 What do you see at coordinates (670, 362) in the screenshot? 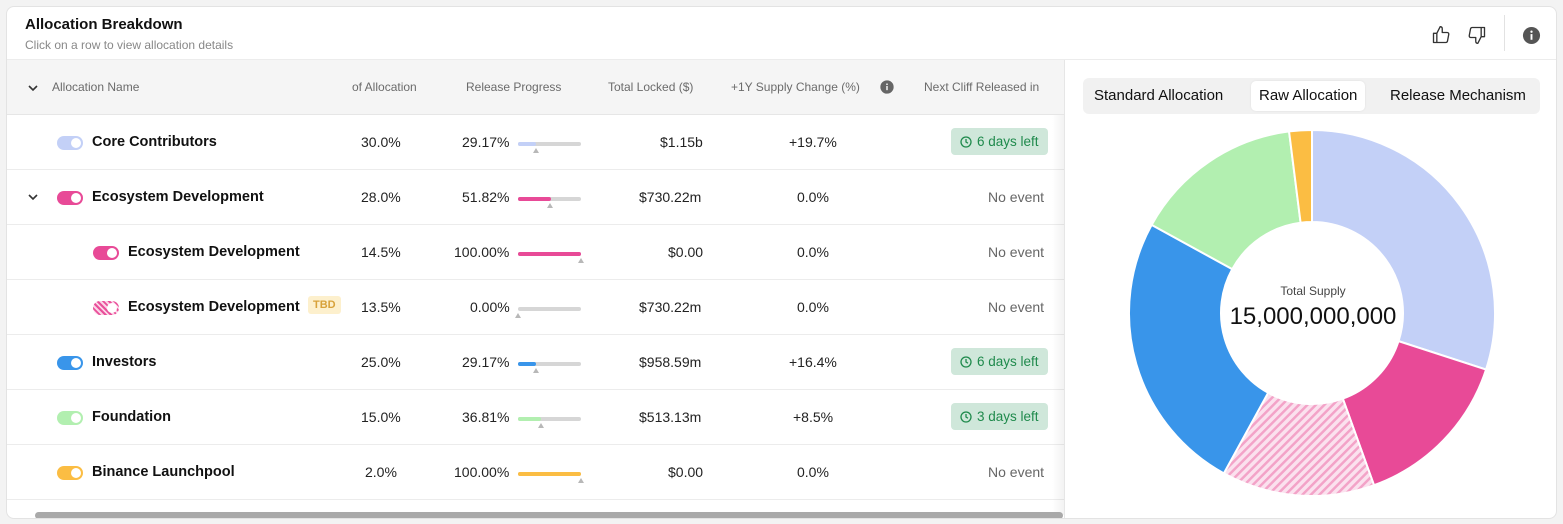
I see `row-locked: $958.59m` at bounding box center [670, 362].